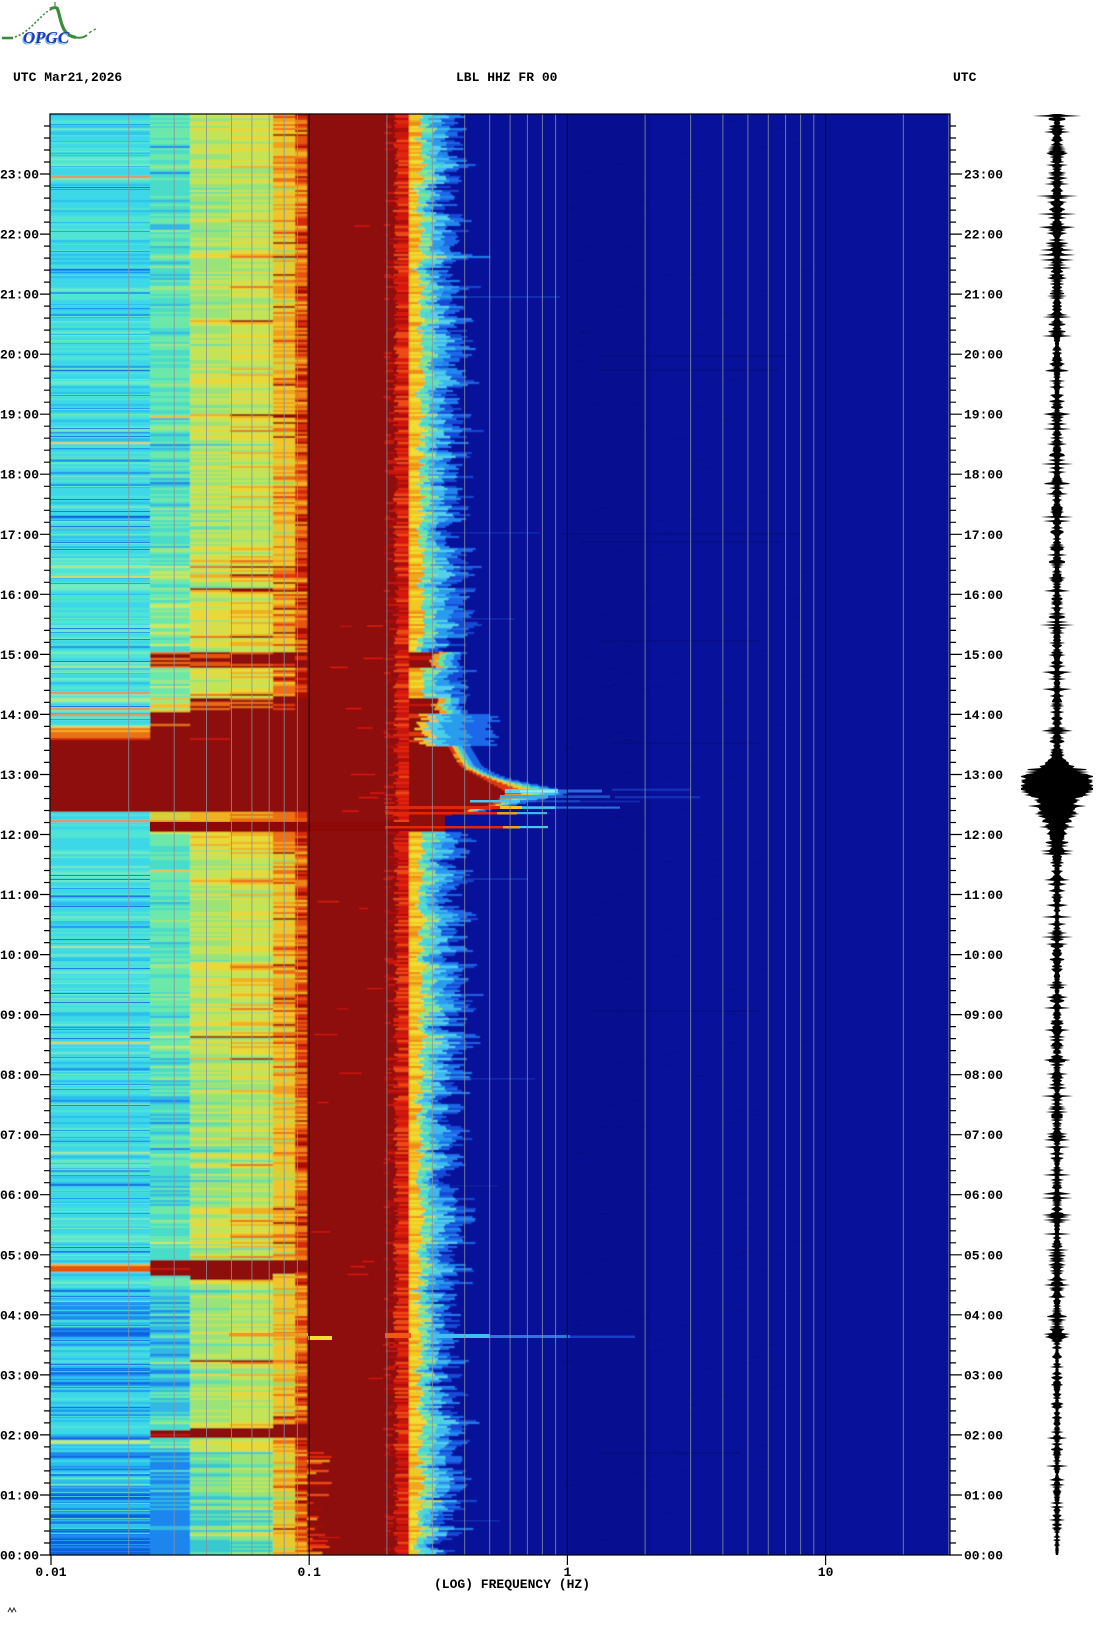 Image resolution: width=1102 pixels, height=1634 pixels. I want to click on svg-text: UTC, so click(965, 77).